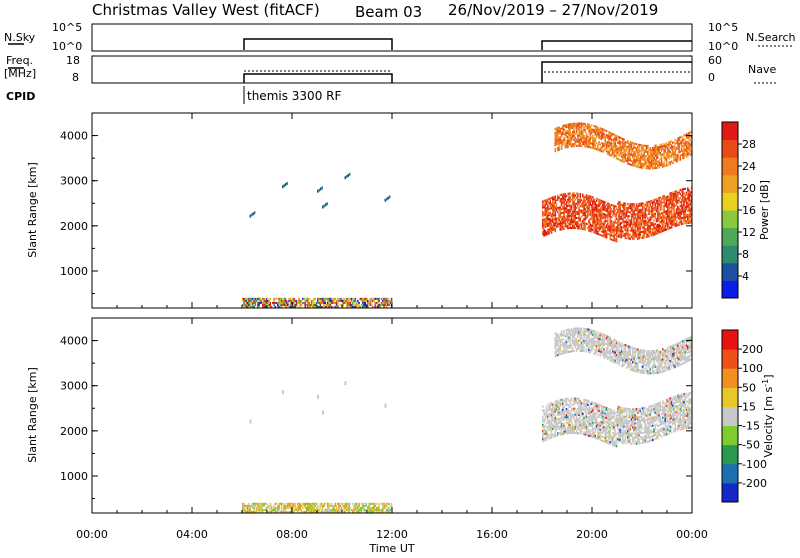 This screenshot has width=800, height=558. Describe the element at coordinates (75, 77) in the screenshot. I see `freq-tick-bottom: 8` at that location.